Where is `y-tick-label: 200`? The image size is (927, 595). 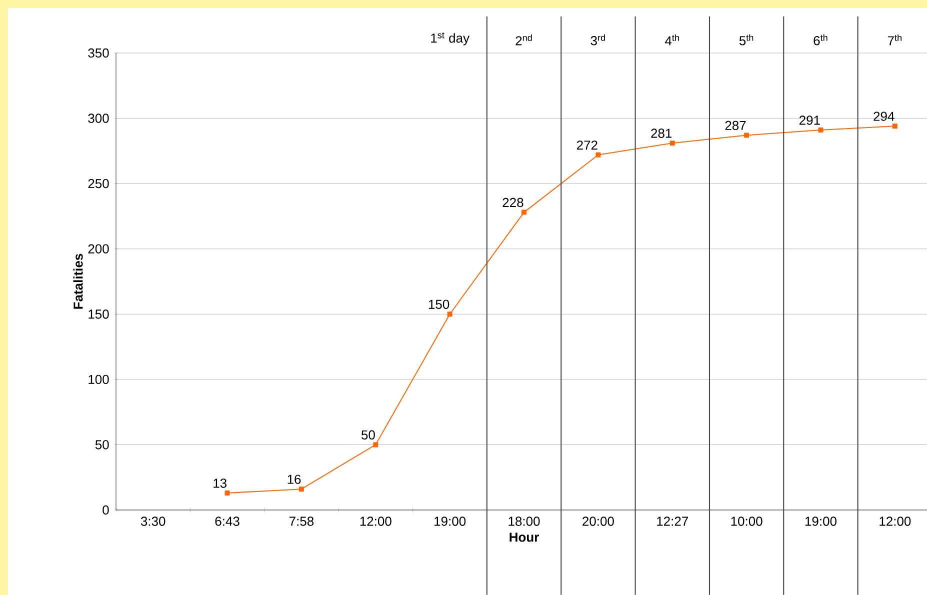
y-tick-label: 200 is located at coordinates (98, 249).